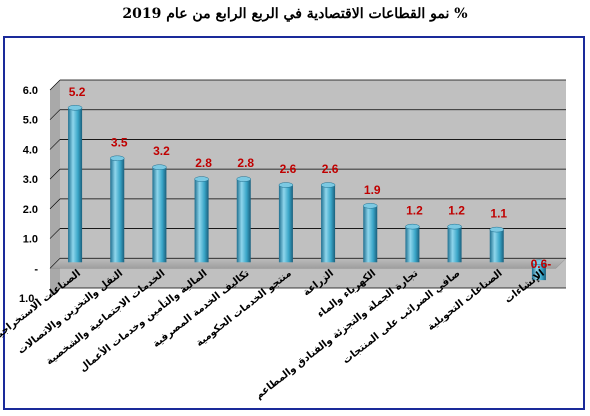 The image size is (590, 416). Describe the element at coordinates (30, 240) in the screenshot. I see `y-tick-label: 1.0` at that location.